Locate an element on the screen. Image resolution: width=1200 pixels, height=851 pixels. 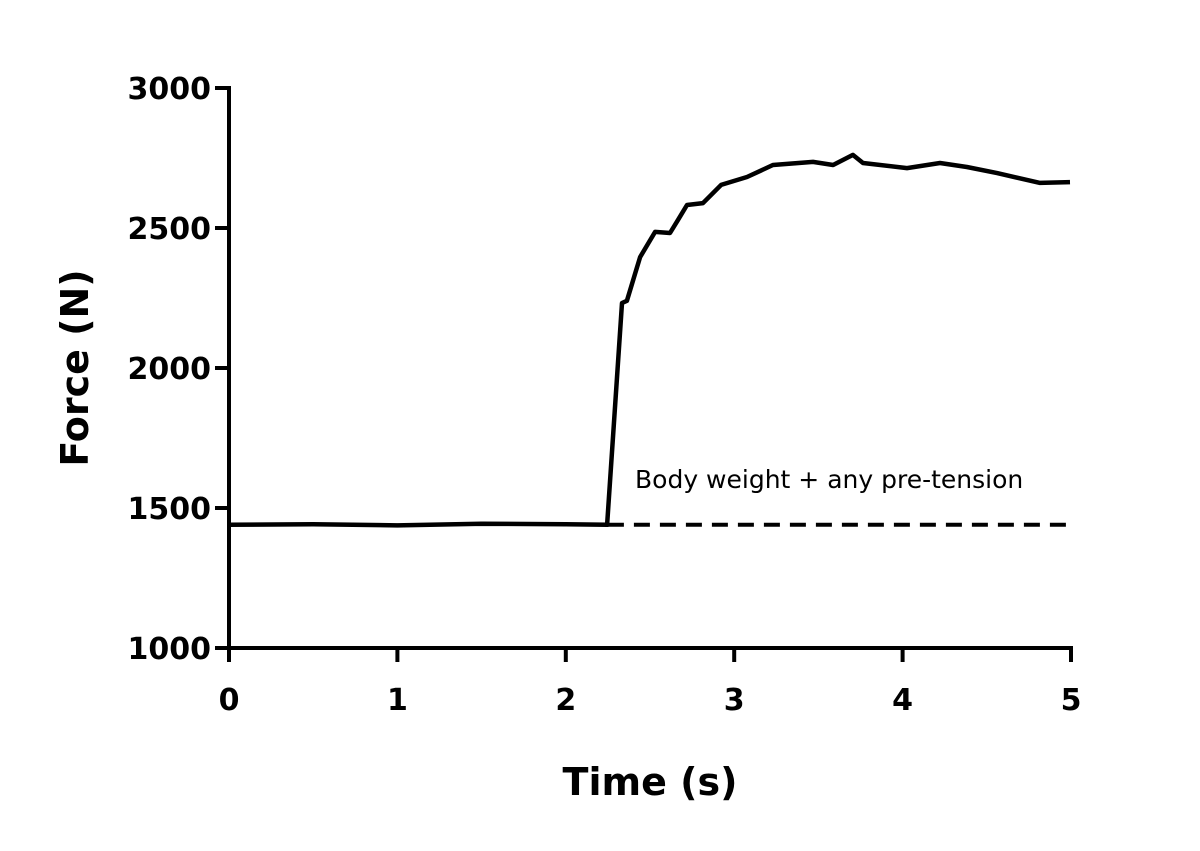
x-axis-label: Time (s) is located at coordinates (650, 782).